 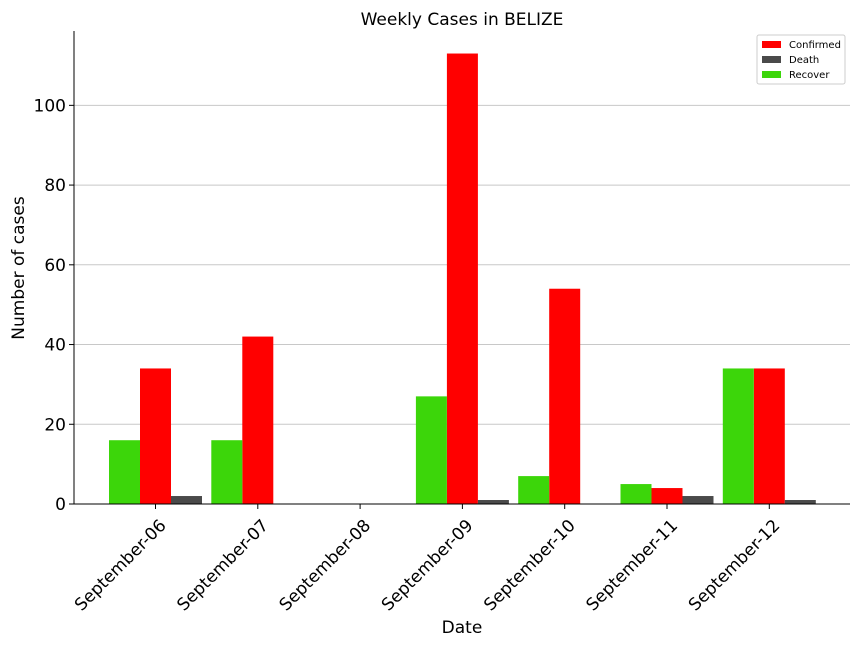 I want to click on legend: Confirmed Death Recover, so click(x=801, y=59).